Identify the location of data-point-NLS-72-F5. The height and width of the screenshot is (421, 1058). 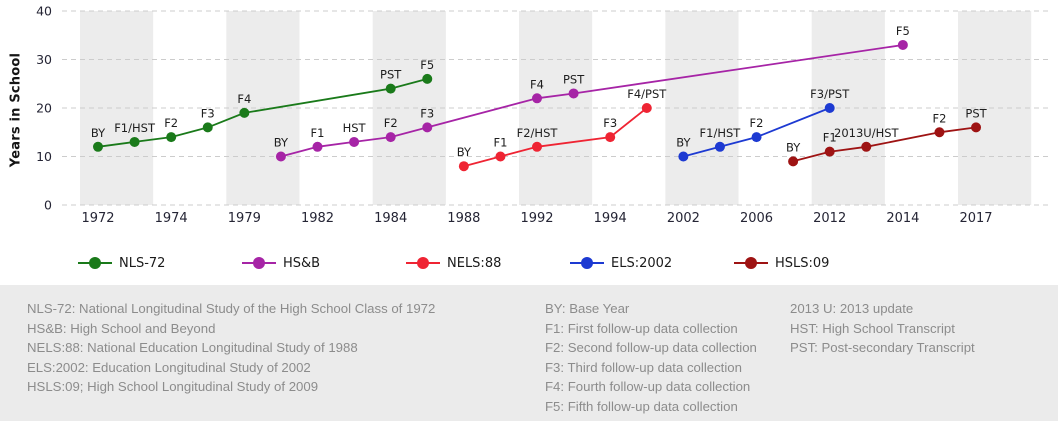
(427, 78).